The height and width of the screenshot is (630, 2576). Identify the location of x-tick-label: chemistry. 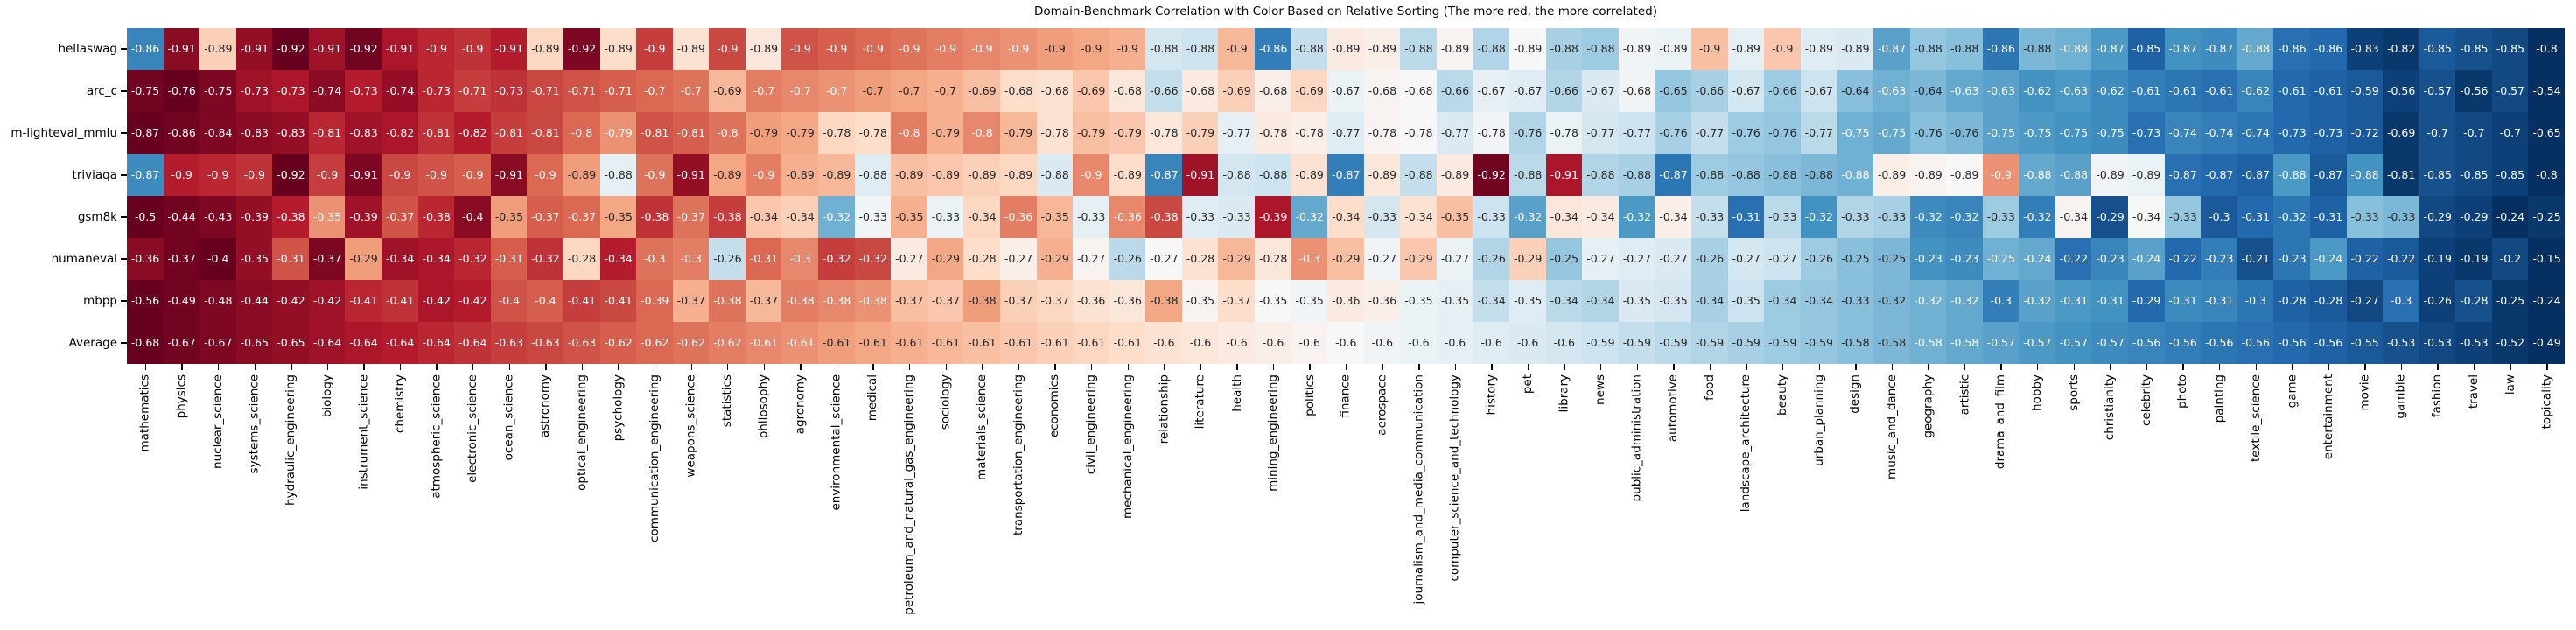
(399, 404).